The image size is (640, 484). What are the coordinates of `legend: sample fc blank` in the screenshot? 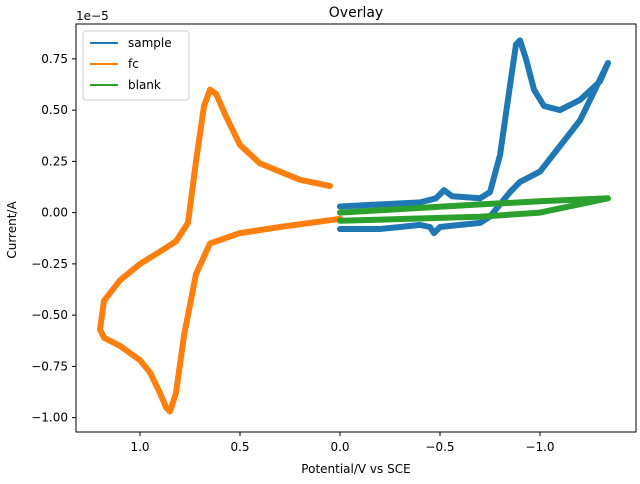 It's located at (136, 65).